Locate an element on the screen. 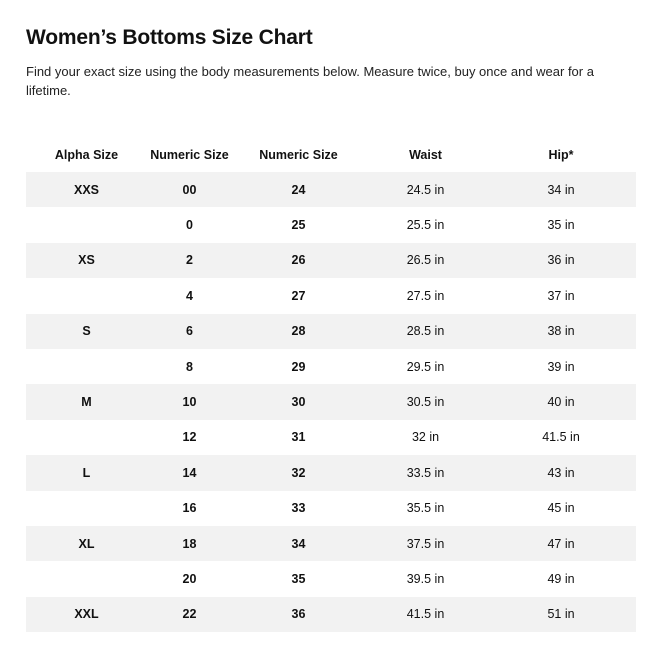 The height and width of the screenshot is (650, 650). cell-waist: 27.5 in is located at coordinates (425, 295).